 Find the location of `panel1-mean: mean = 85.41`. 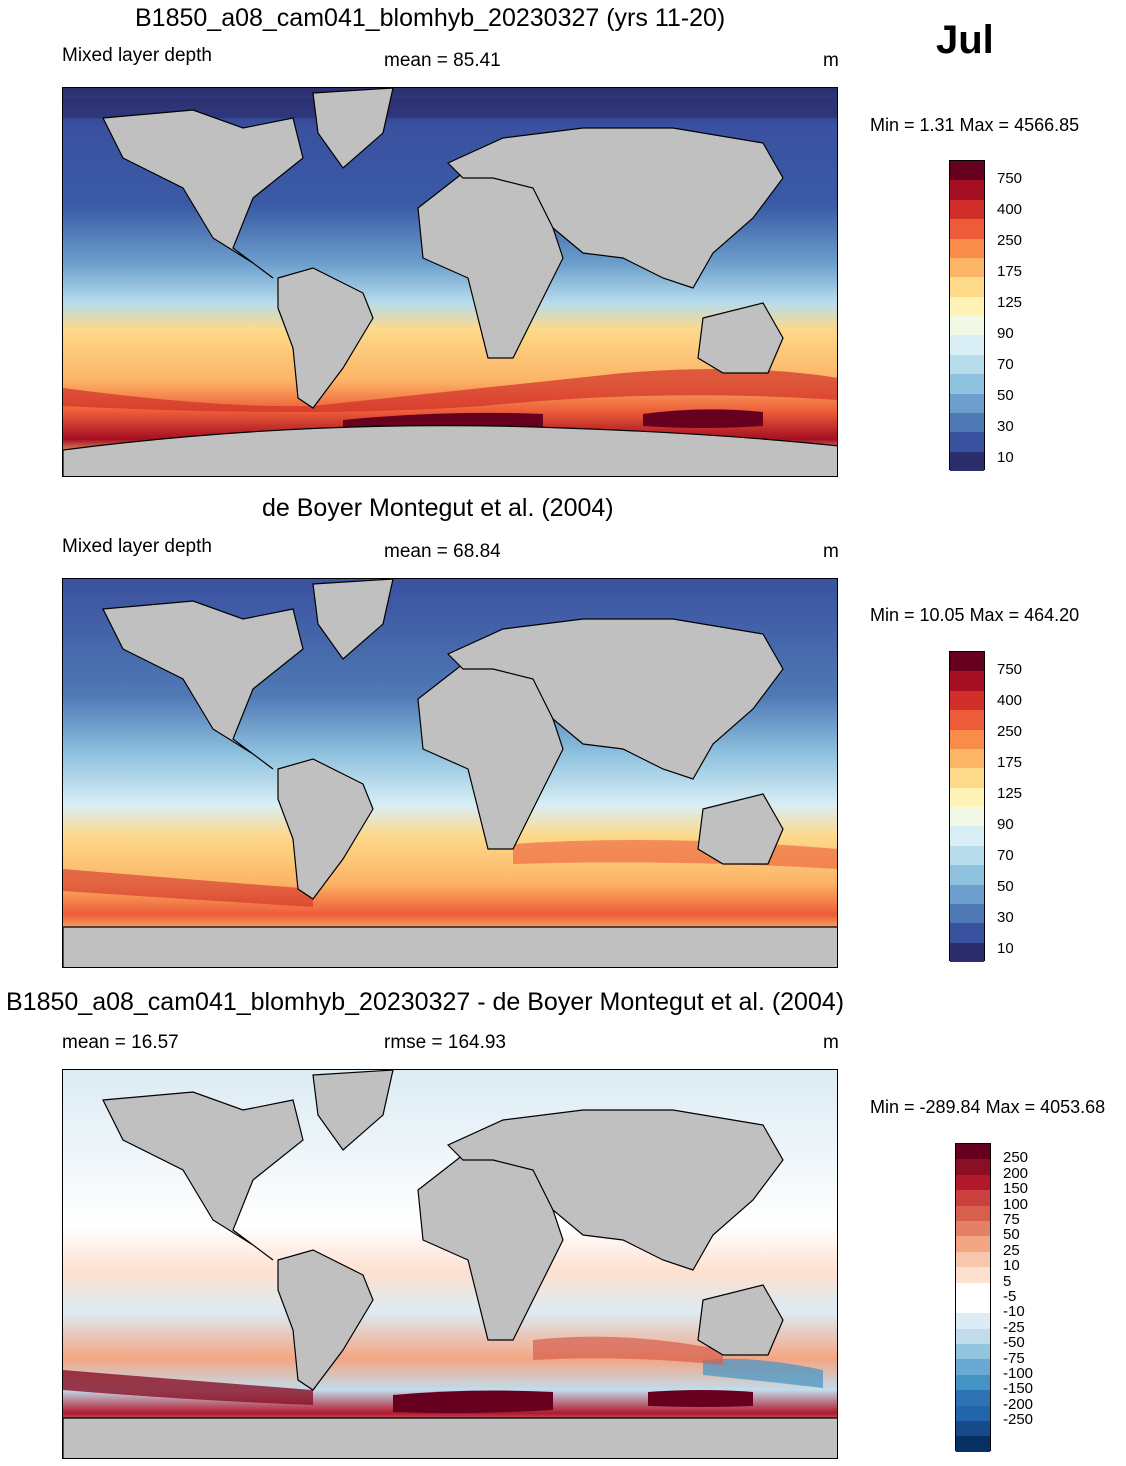

panel1-mean: mean = 85.41 is located at coordinates (442, 60).